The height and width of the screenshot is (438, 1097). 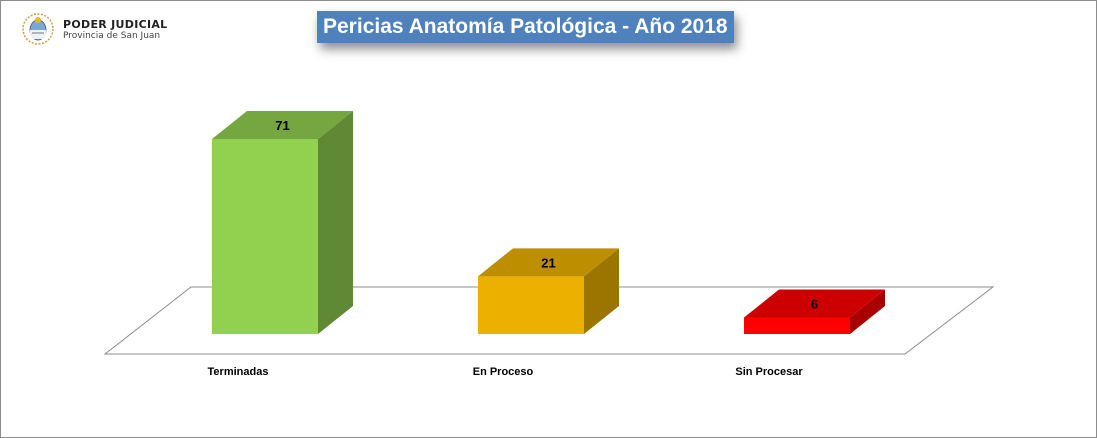 I want to click on data-label: 6, so click(x=814, y=304).